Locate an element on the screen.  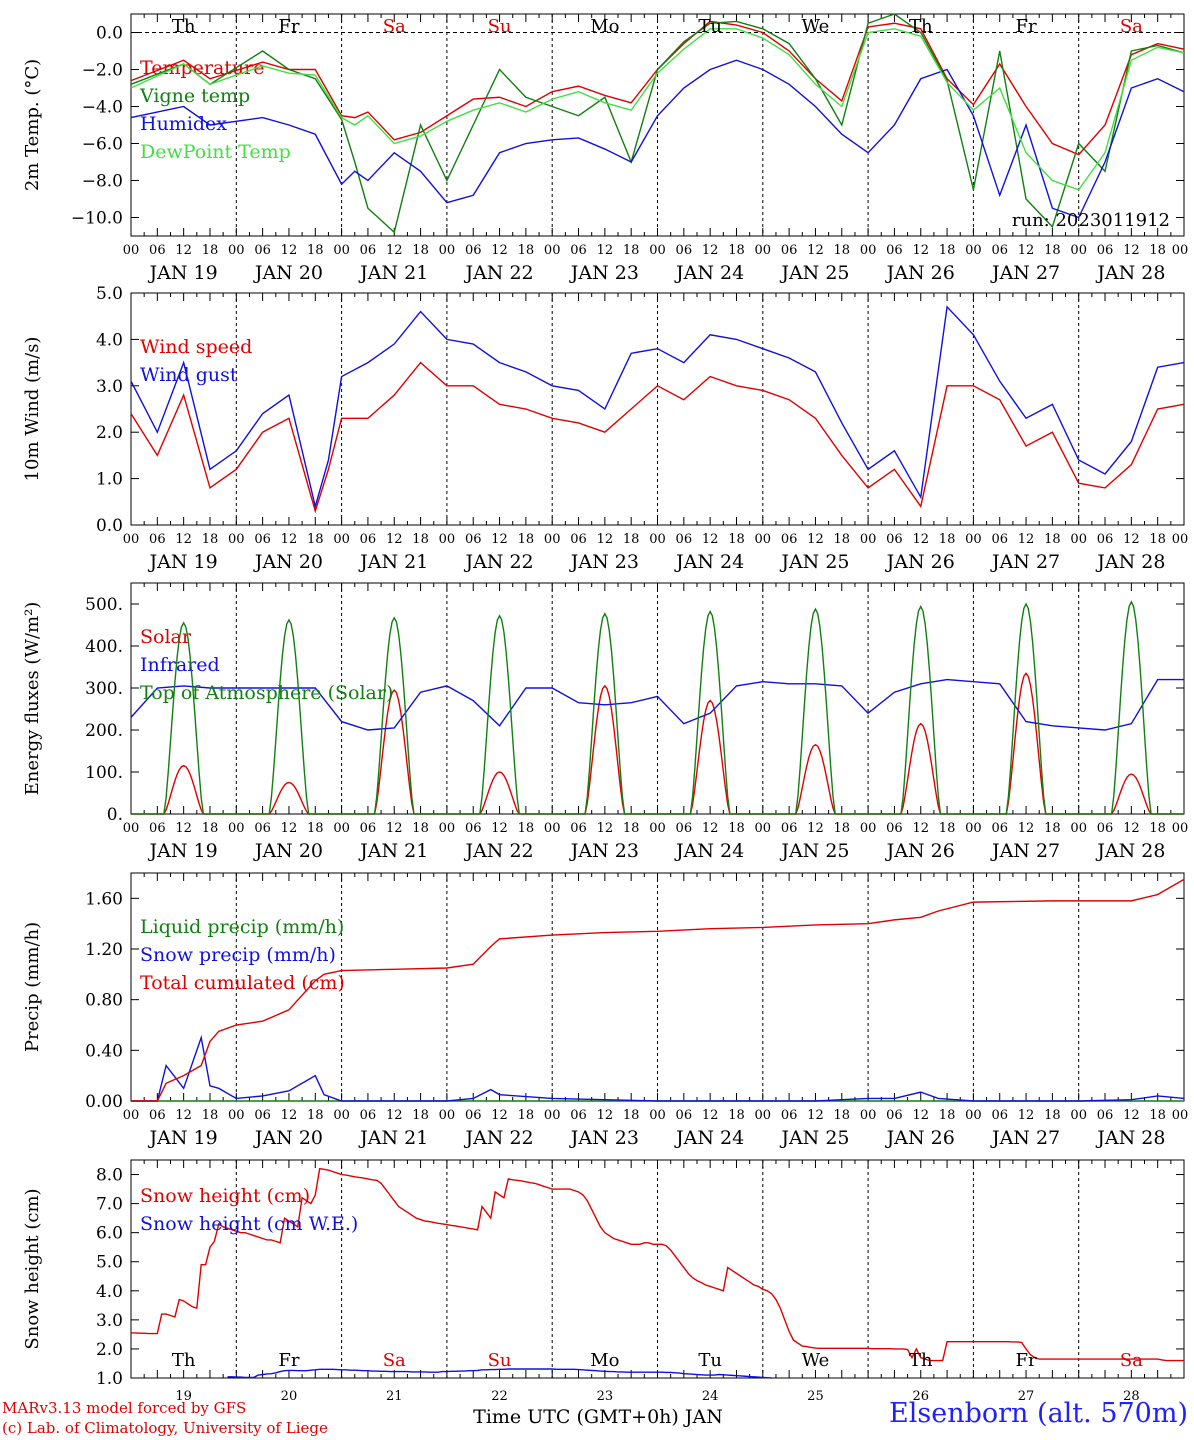
legend-entry: Liquid precip (mm/h) is located at coordinates (242, 927).